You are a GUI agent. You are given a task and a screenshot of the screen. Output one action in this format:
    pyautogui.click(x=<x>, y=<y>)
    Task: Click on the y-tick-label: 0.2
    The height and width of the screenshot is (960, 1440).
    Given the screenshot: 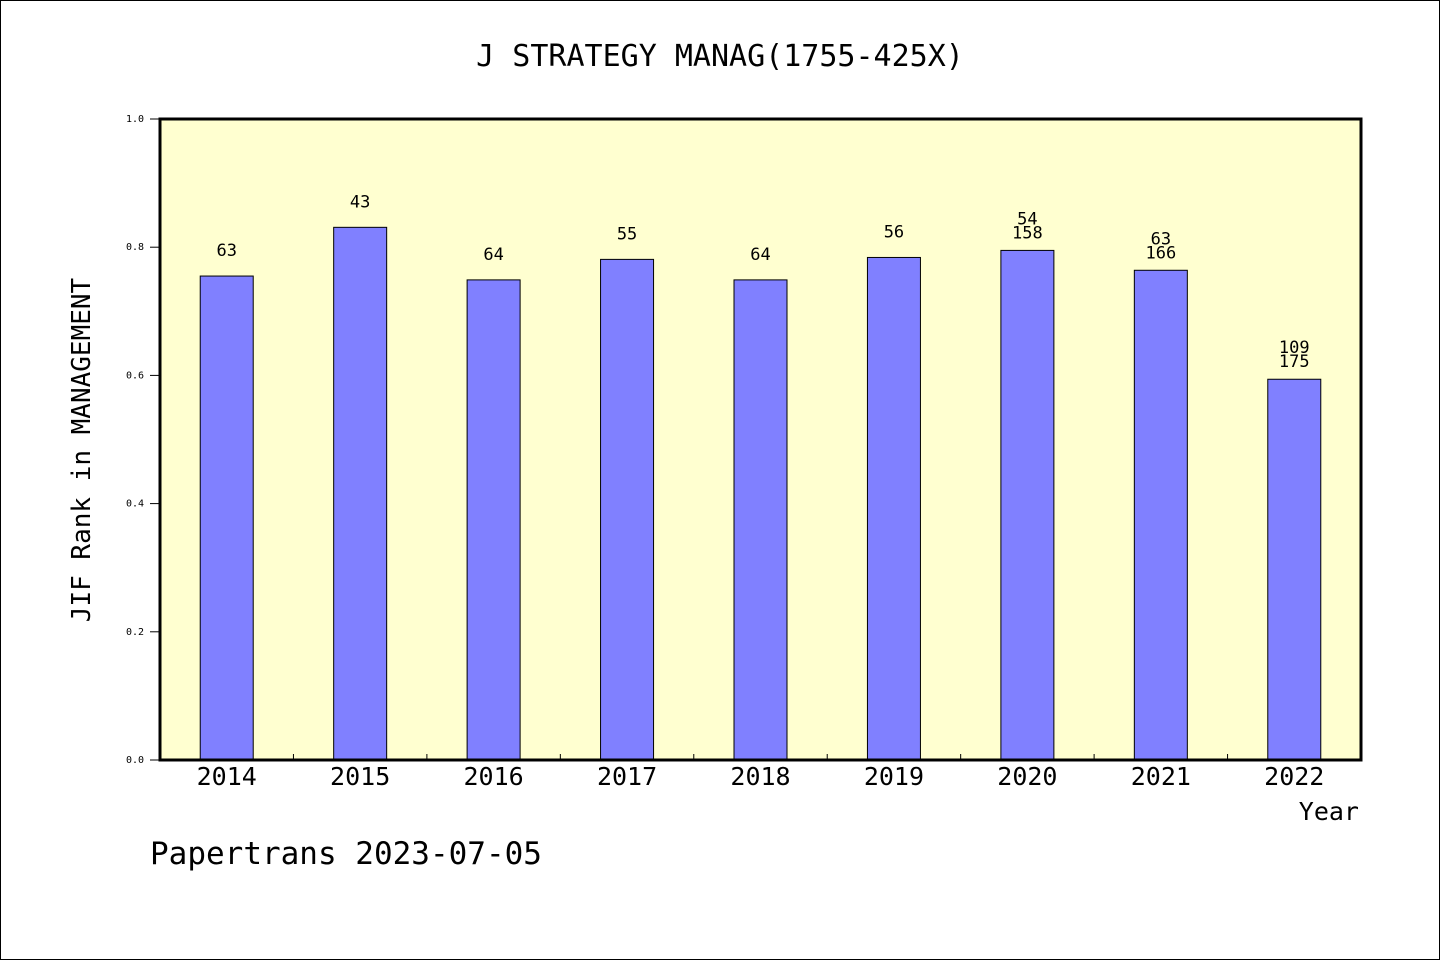 What is the action you would take?
    pyautogui.click(x=135, y=632)
    